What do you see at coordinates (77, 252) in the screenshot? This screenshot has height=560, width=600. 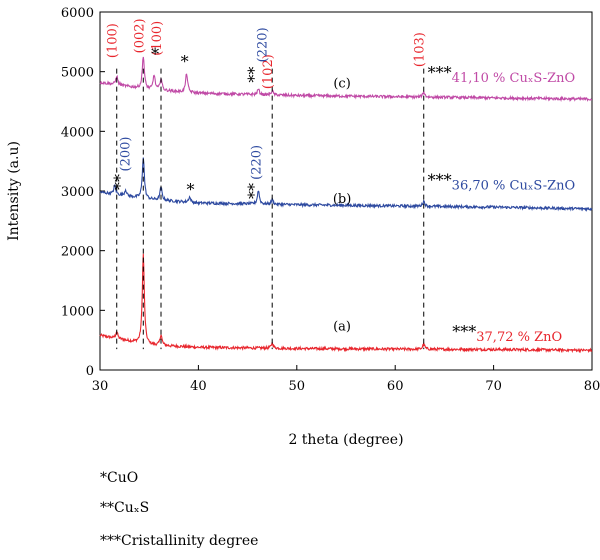 I see `y-tick-label: 2000` at bounding box center [77, 252].